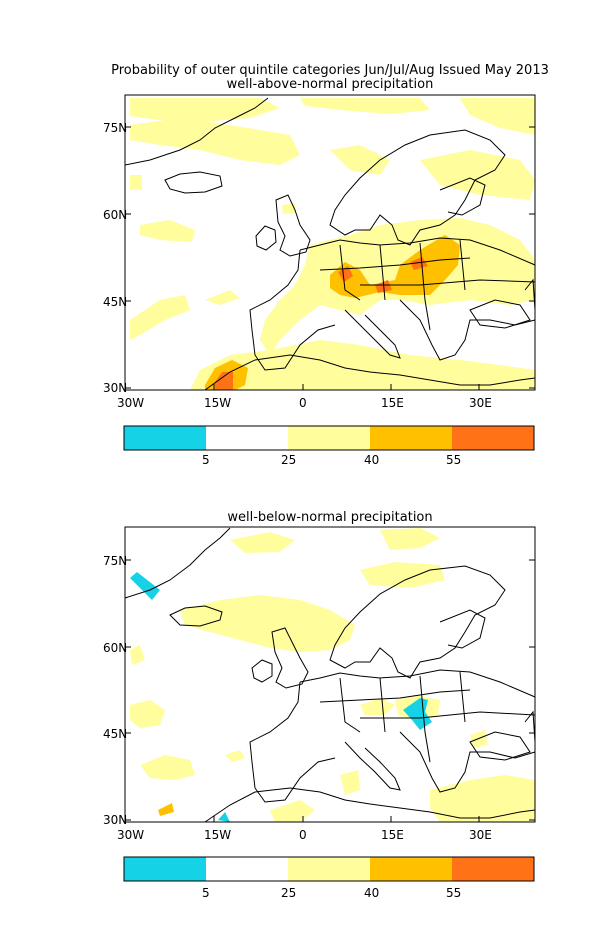 The image size is (600, 950). Describe the element at coordinates (196, 131) in the screenshot. I see `coast-greenland` at that location.